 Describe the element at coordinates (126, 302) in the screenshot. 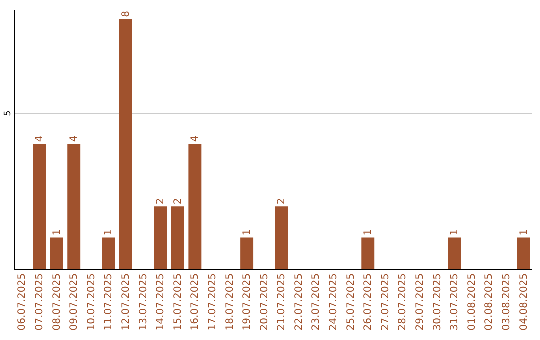

I see `x-tick-label: 12.07.2025` at that location.